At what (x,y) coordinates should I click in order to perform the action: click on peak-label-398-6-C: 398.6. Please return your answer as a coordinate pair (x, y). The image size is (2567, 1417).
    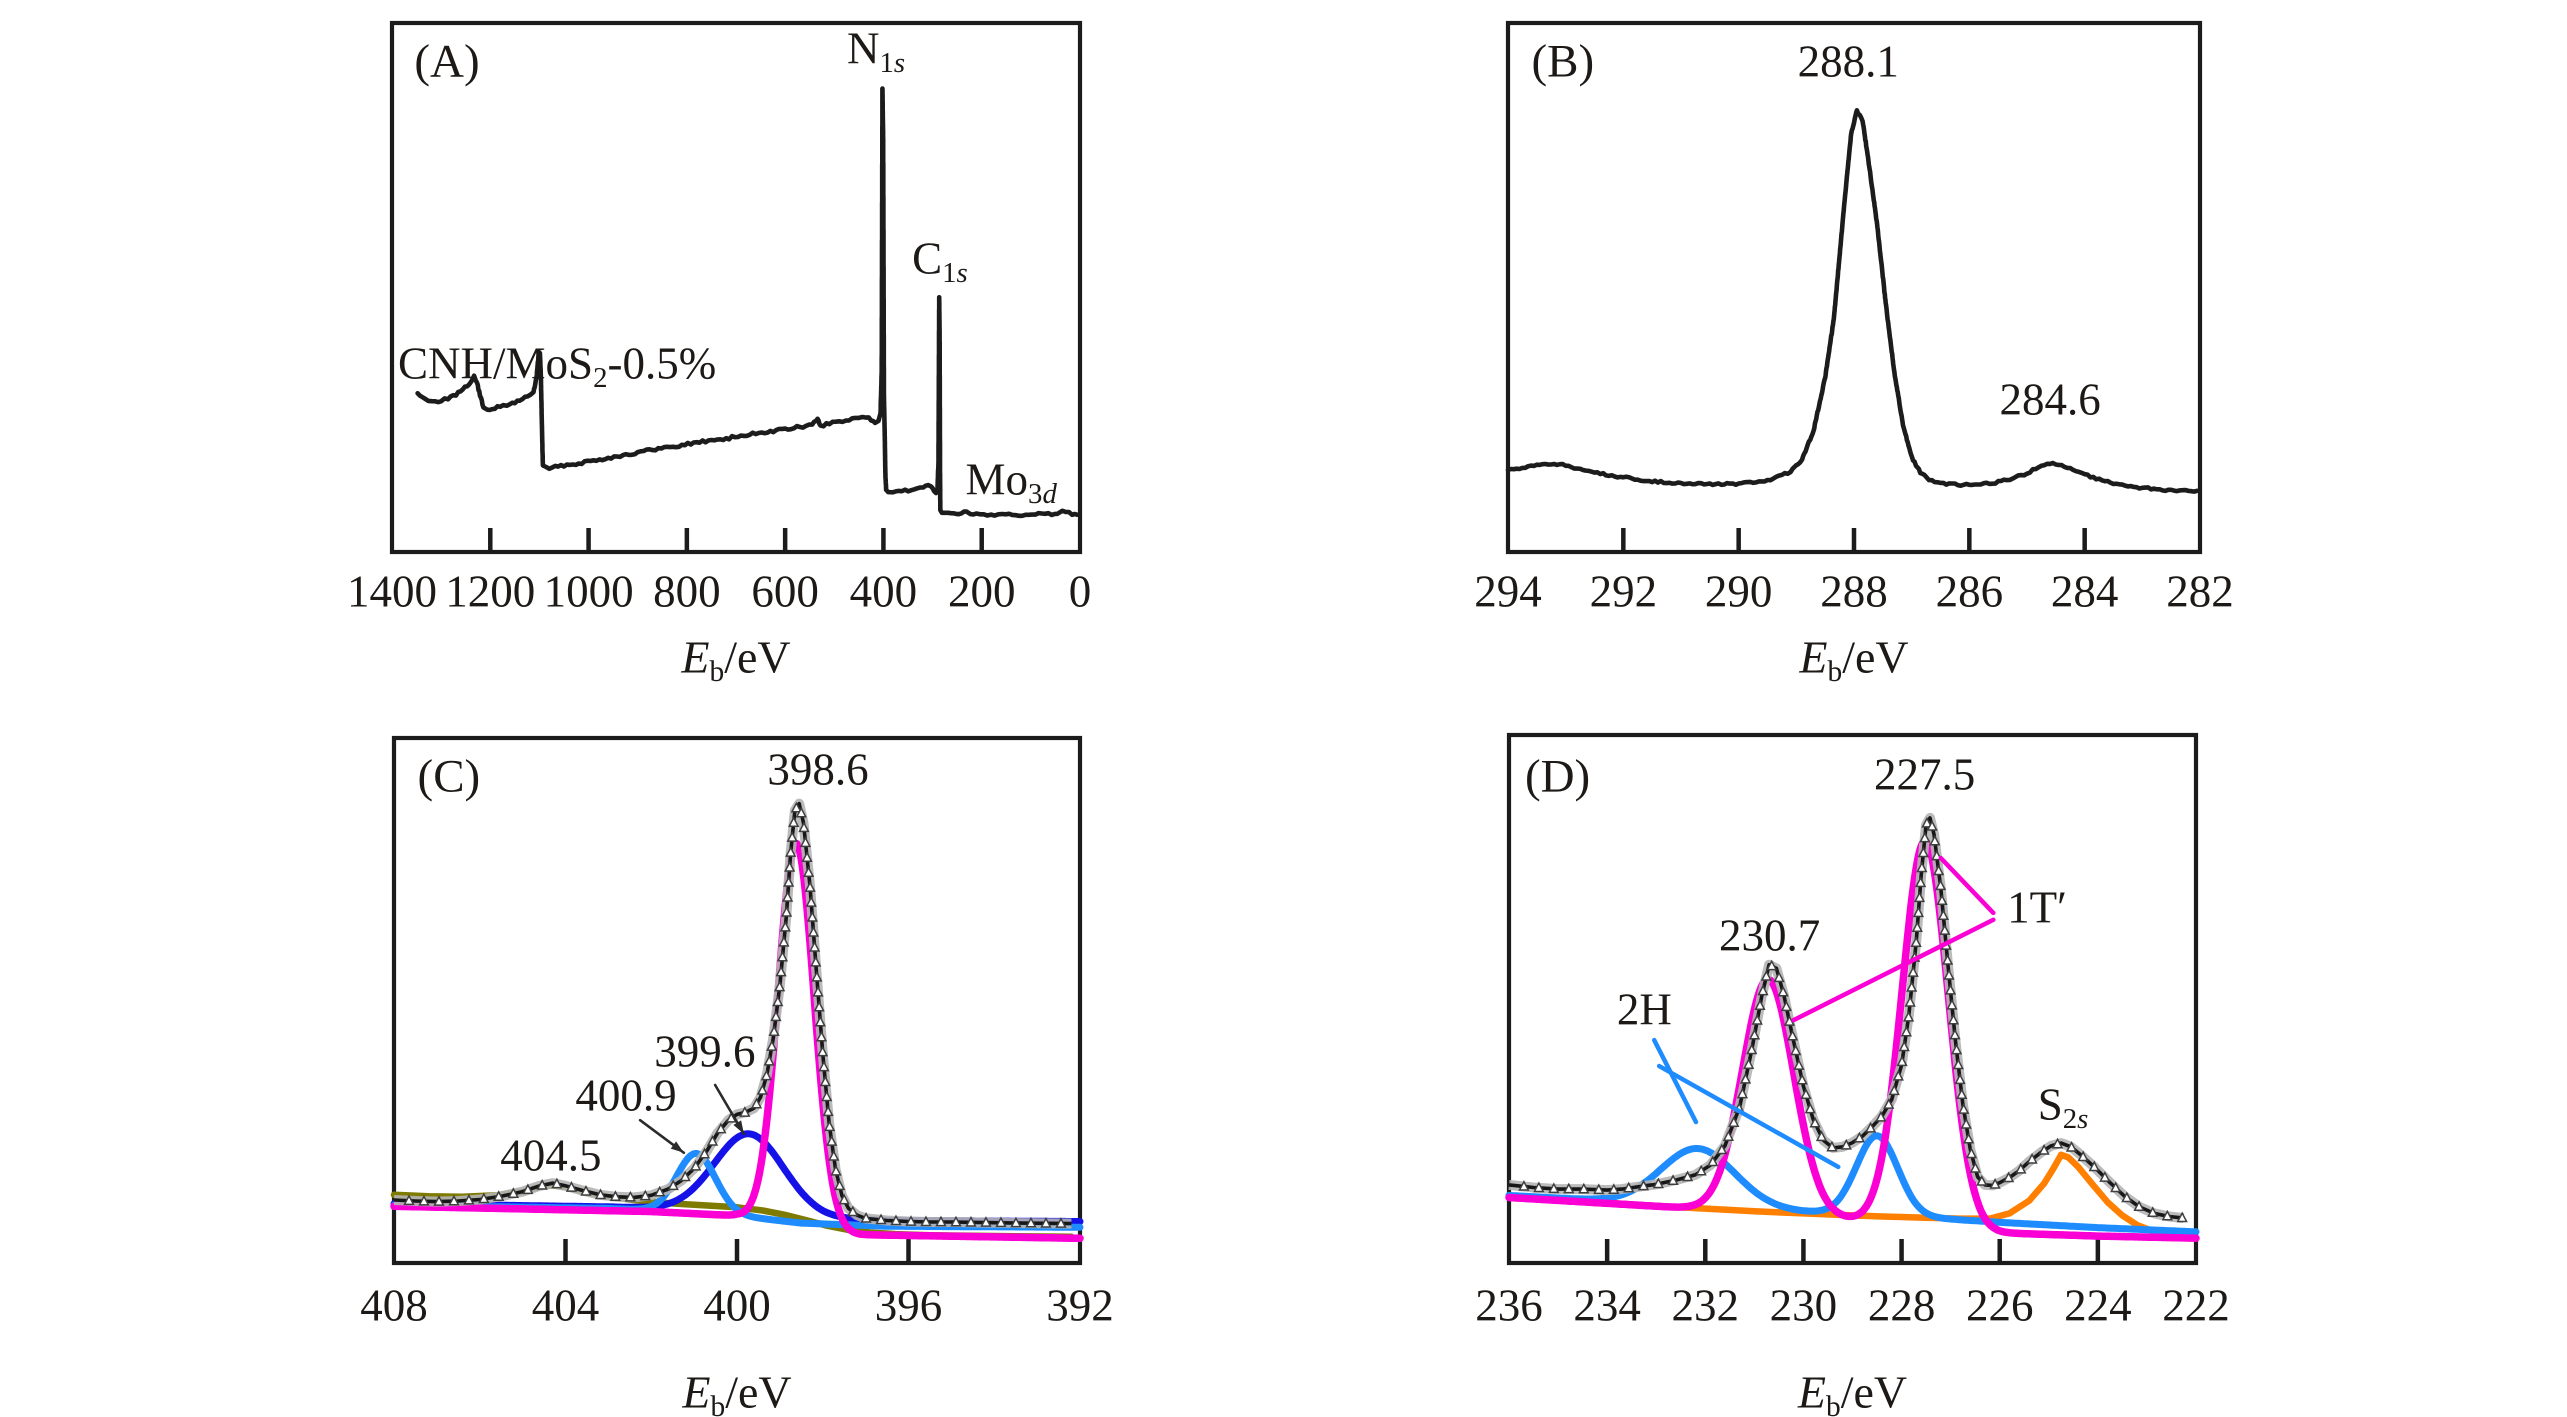
    Looking at the image, I should click on (818, 769).